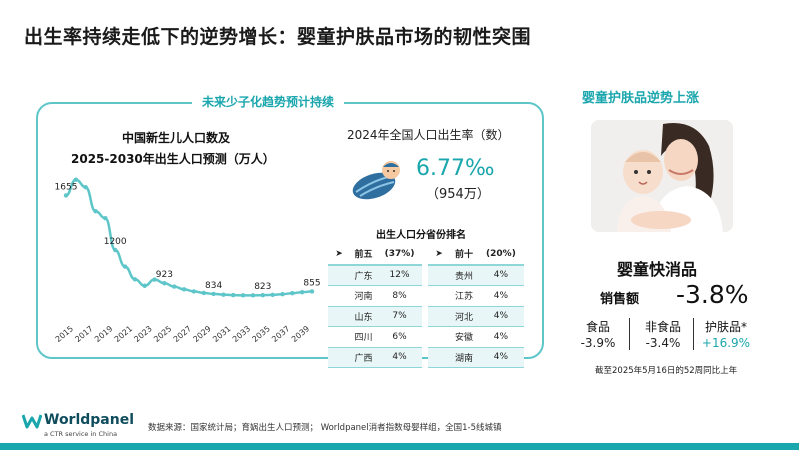  What do you see at coordinates (272, 295) in the screenshot?
I see `data-point-2036` at bounding box center [272, 295].